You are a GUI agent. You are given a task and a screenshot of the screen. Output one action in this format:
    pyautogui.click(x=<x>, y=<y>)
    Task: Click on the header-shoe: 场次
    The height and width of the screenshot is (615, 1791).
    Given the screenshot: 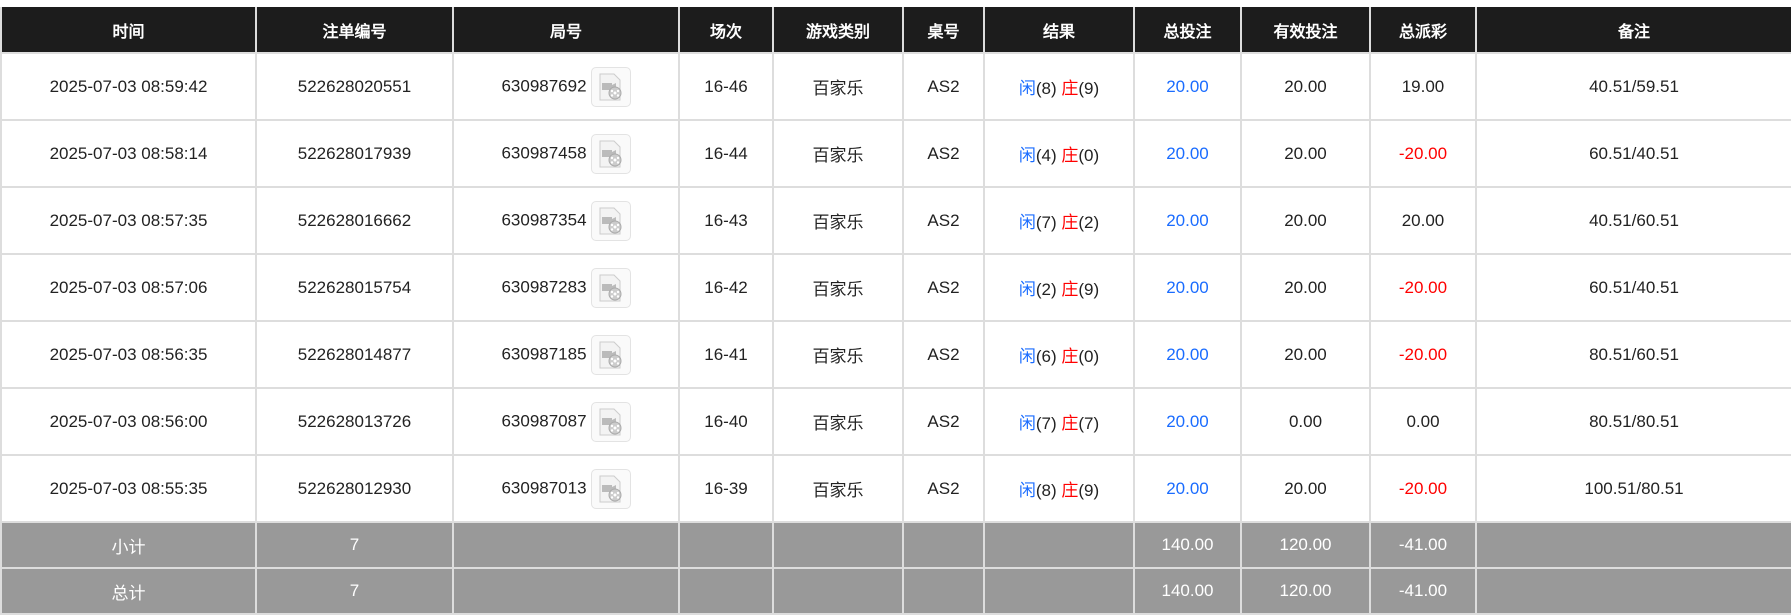 What is the action you would take?
    pyautogui.click(x=726, y=30)
    